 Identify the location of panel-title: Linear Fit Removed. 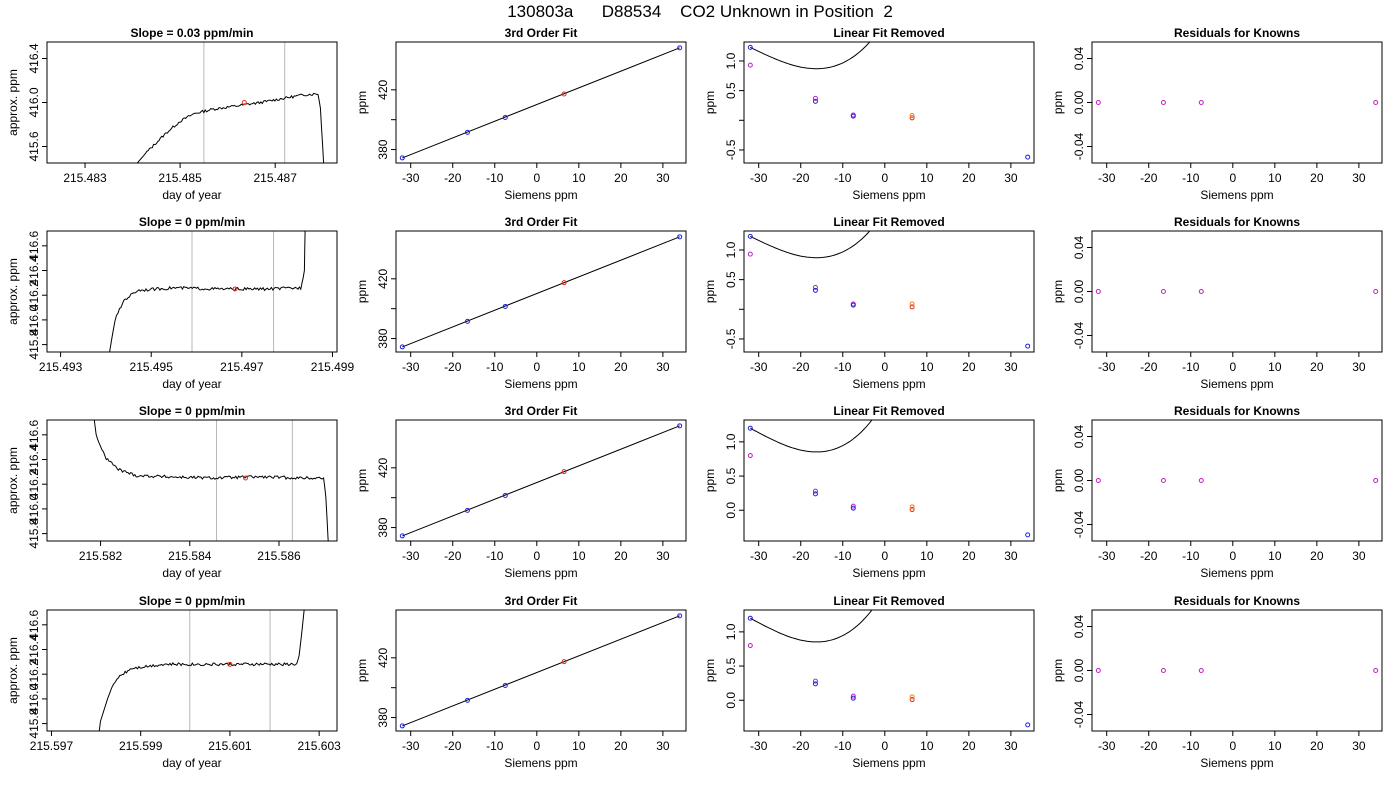
(888, 601).